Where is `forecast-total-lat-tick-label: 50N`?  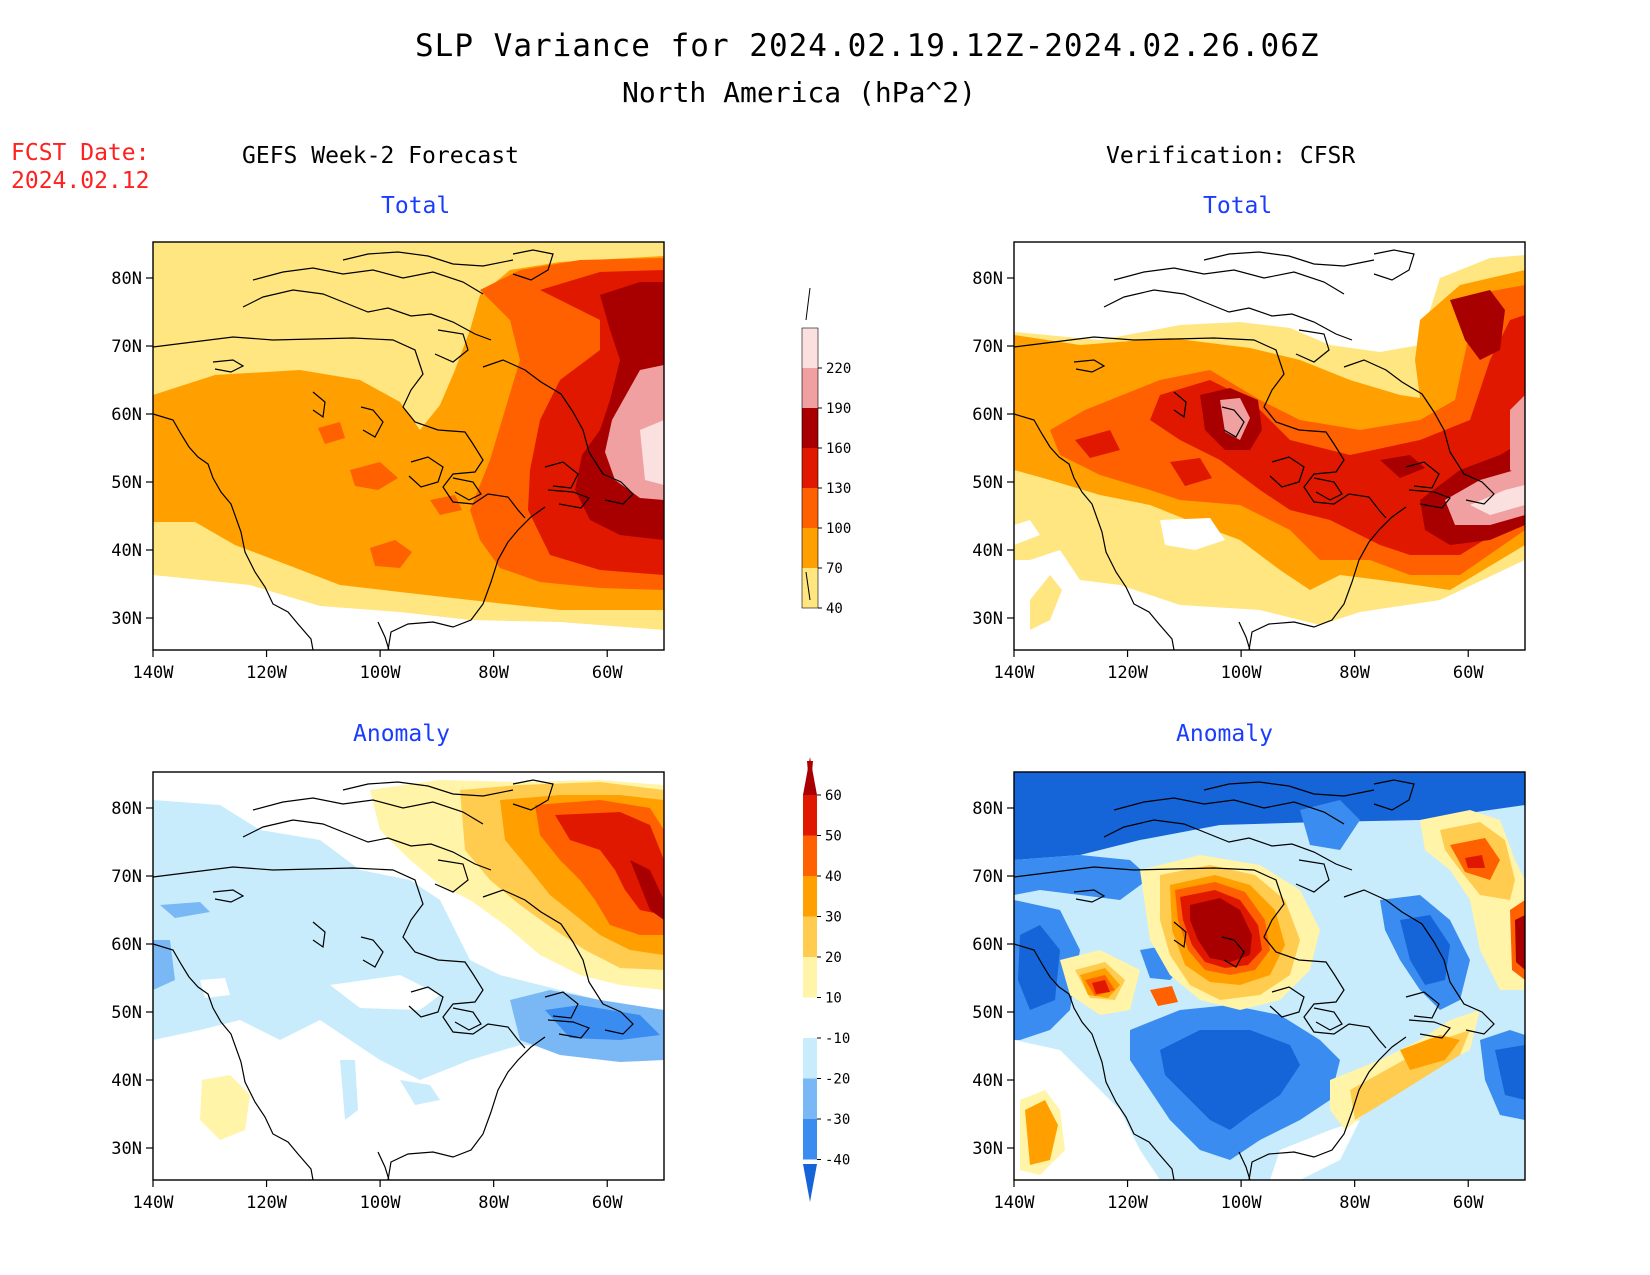 forecast-total-lat-tick-label: 50N is located at coordinates (126, 483).